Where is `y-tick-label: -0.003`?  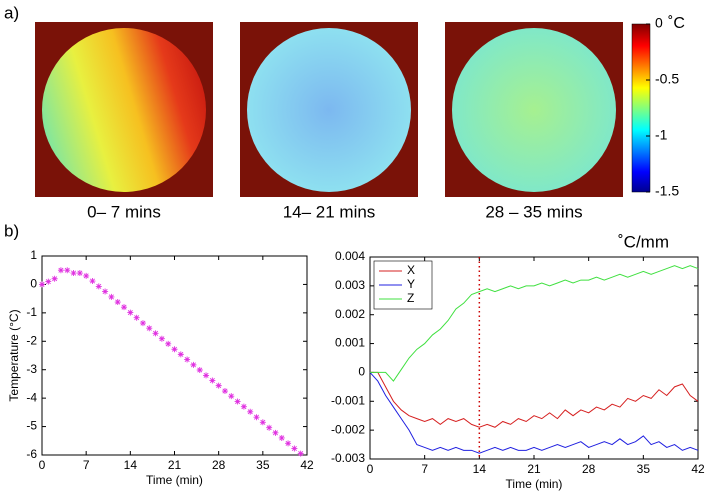
y-tick-label: -0.003 is located at coordinates (348, 458).